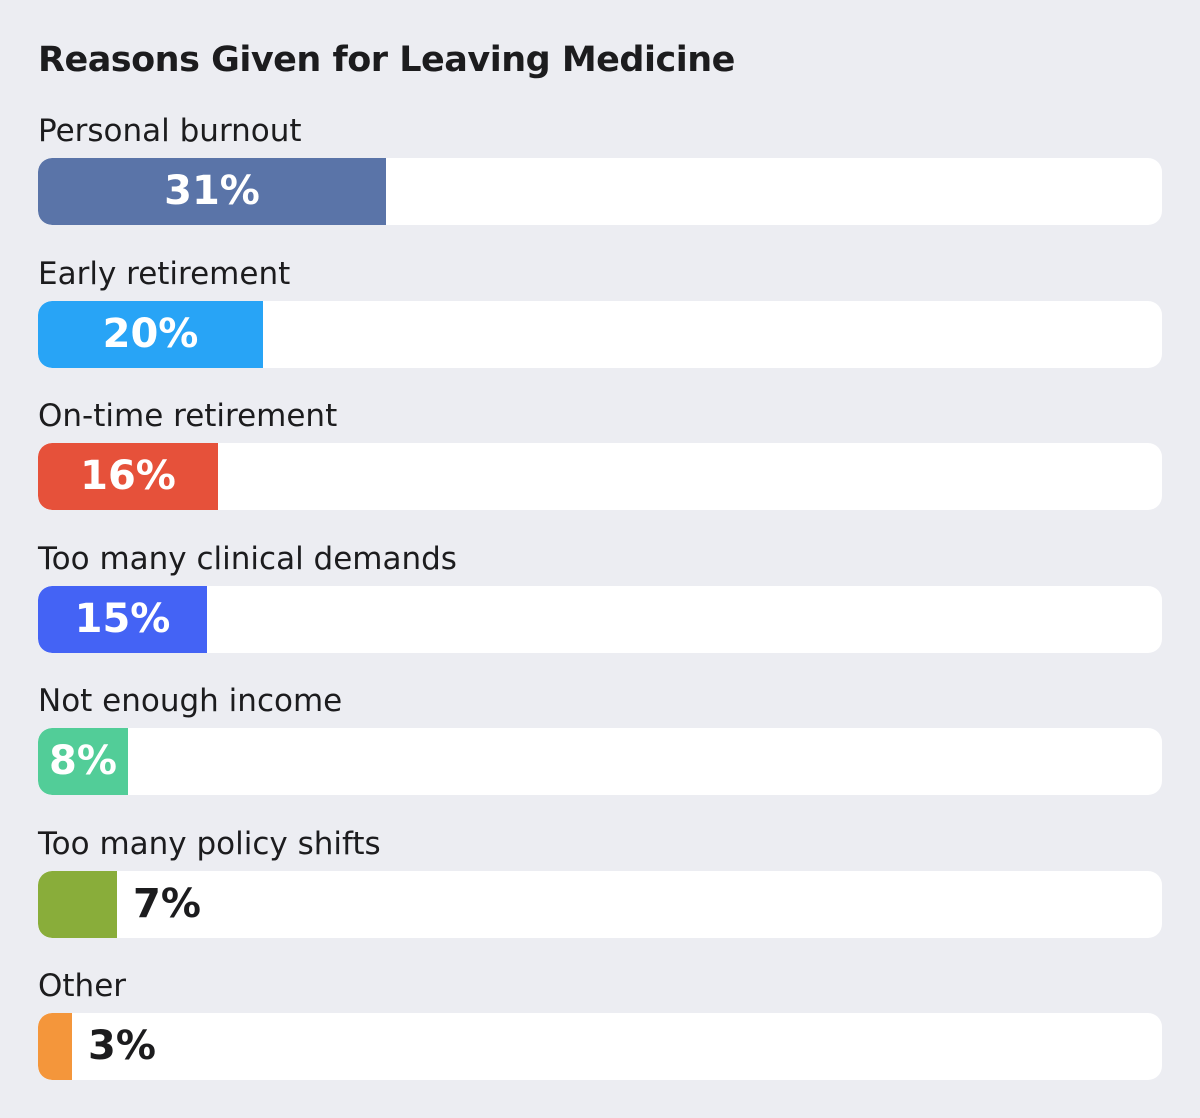 The height and width of the screenshot is (1118, 1200). Describe the element at coordinates (600, 334) in the screenshot. I see `bar-track: 20%` at that location.